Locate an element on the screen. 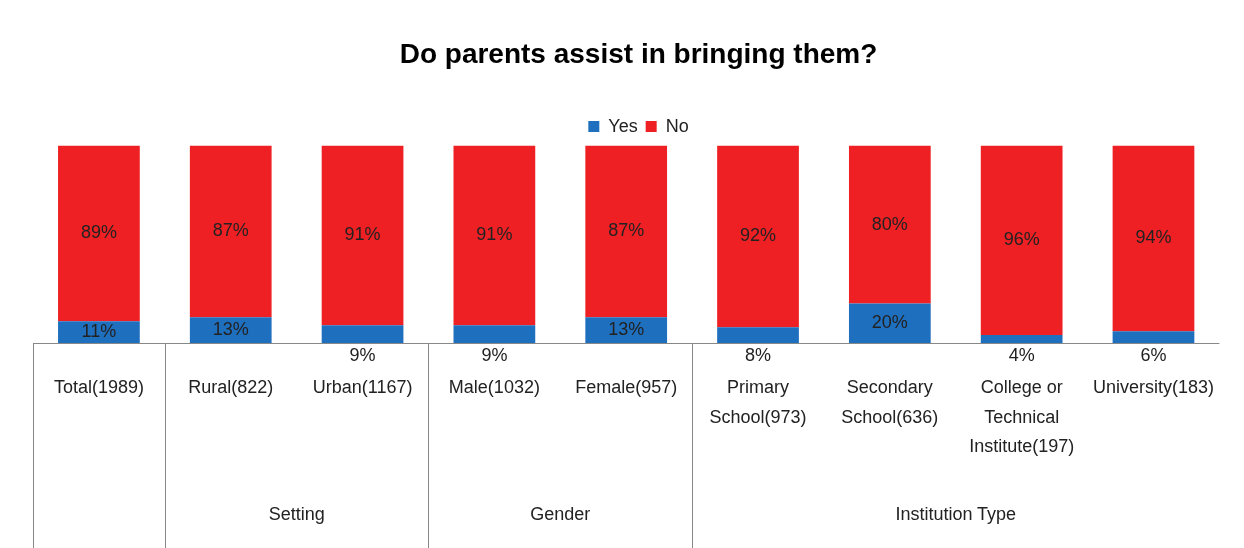 This screenshot has height=548, width=1244. data-label: 89% is located at coordinates (98, 232).